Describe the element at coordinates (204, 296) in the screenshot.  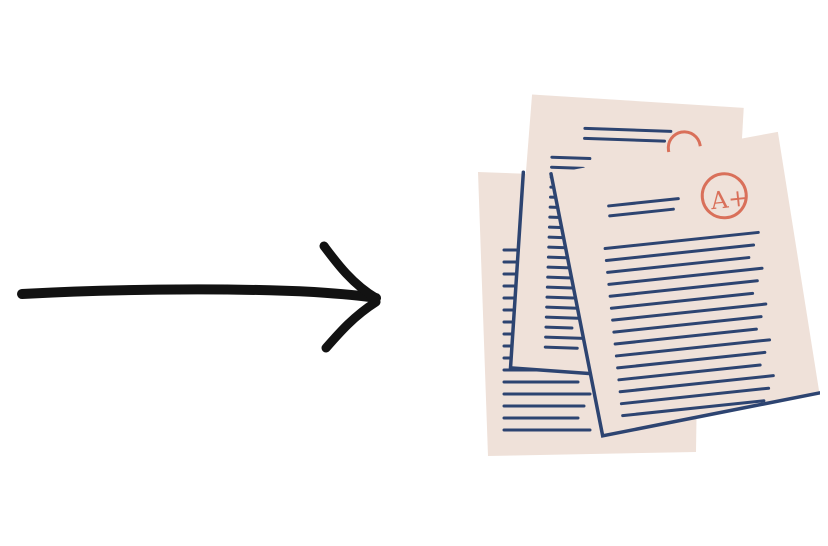
I see `right-arrow-icon` at that location.